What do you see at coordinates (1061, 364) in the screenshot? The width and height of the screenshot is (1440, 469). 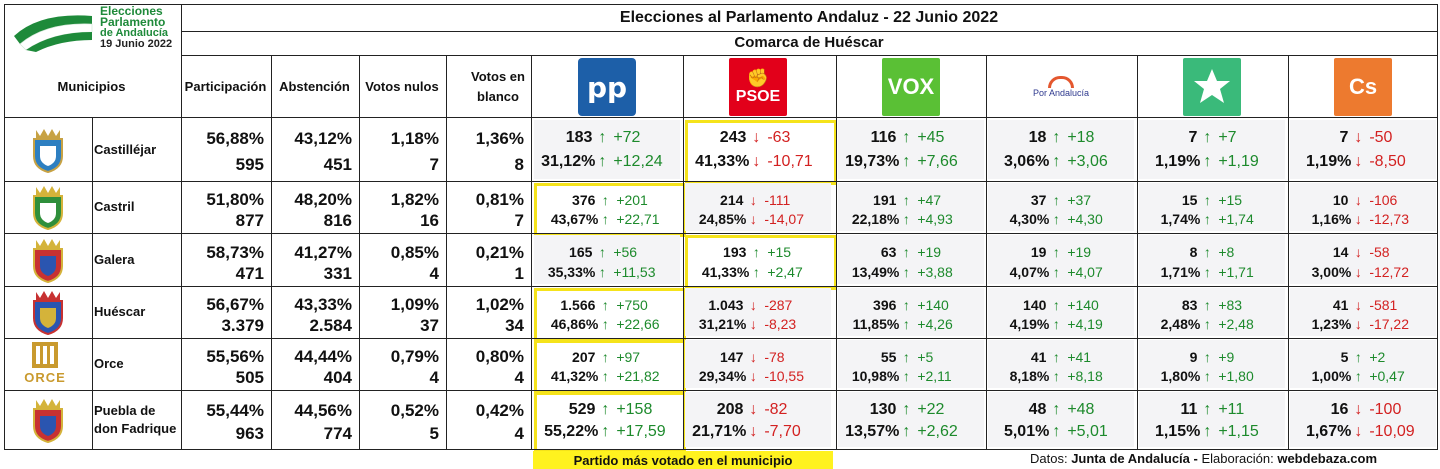 I see `party-result-porandalucia: 41 ↑ +41 8,18% ↑ +8,18` at bounding box center [1061, 364].